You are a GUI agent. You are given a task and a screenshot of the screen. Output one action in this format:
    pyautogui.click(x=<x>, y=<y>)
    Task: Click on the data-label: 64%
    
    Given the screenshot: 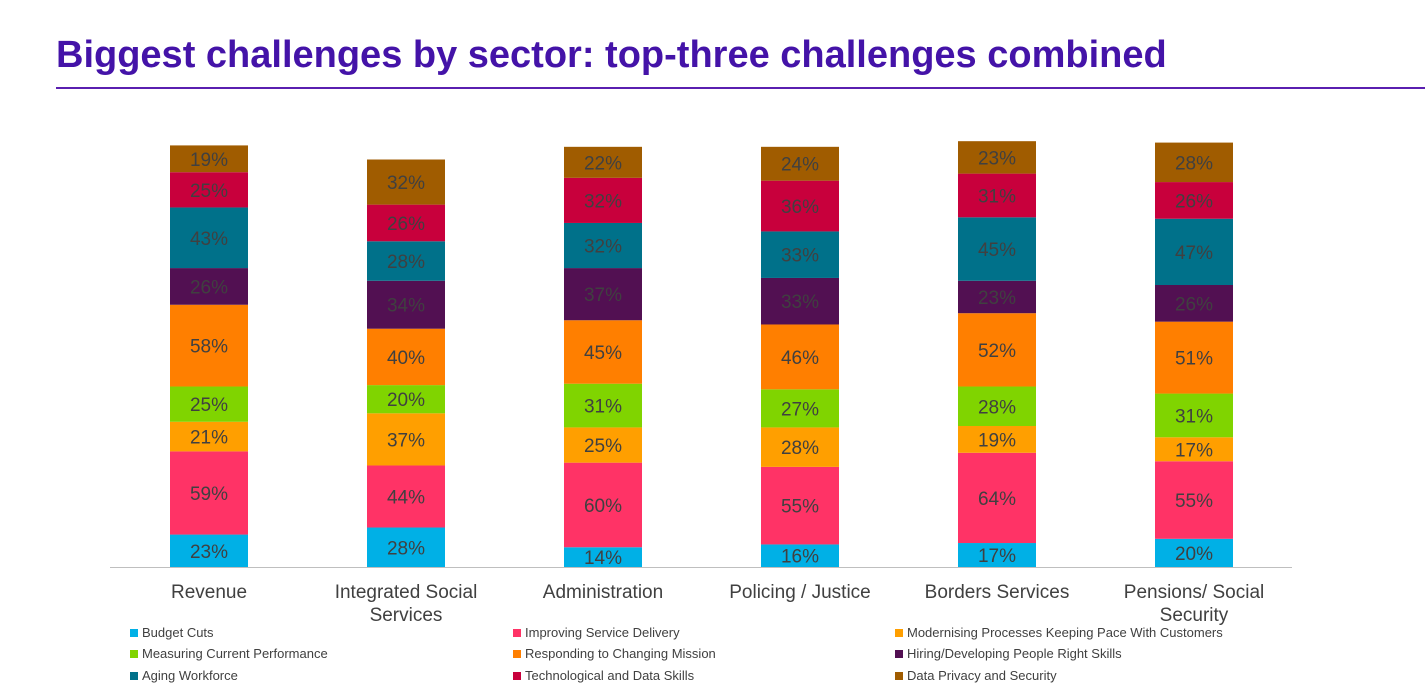 What is the action you would take?
    pyautogui.click(x=997, y=499)
    